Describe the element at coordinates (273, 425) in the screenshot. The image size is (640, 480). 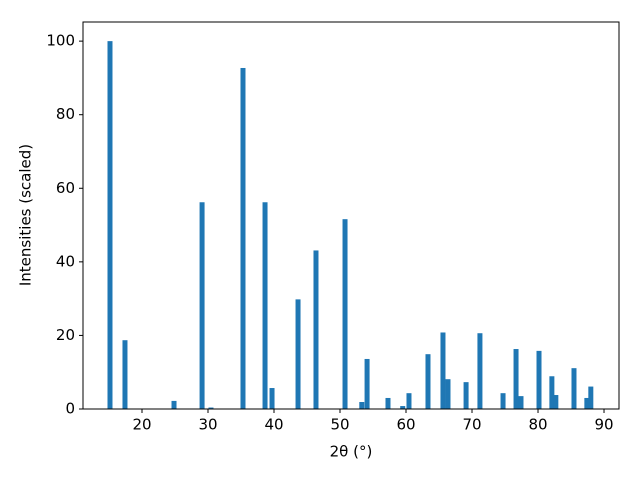
I see `x-tick-label: 40` at that location.